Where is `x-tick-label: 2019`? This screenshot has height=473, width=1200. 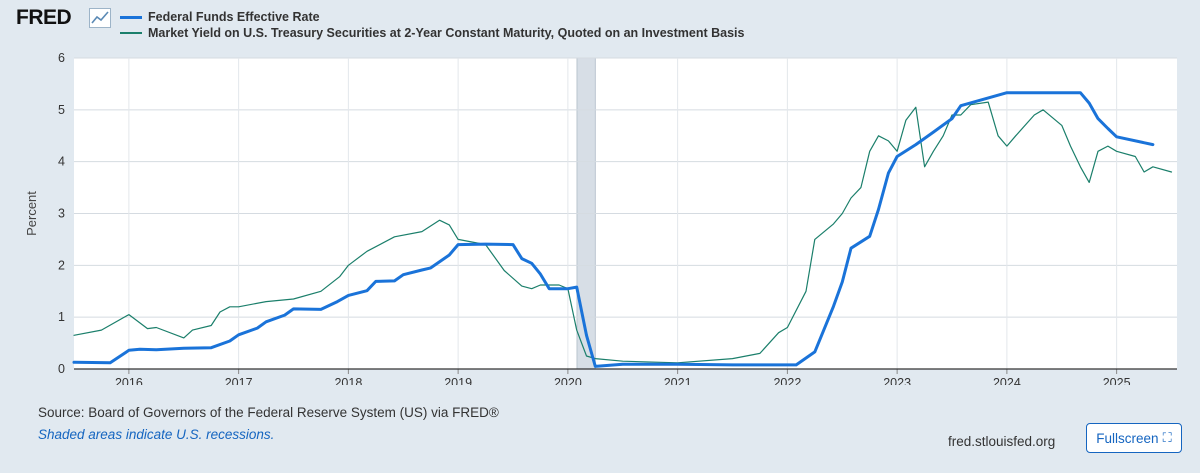 x-tick-label: 2019 is located at coordinates (458, 380).